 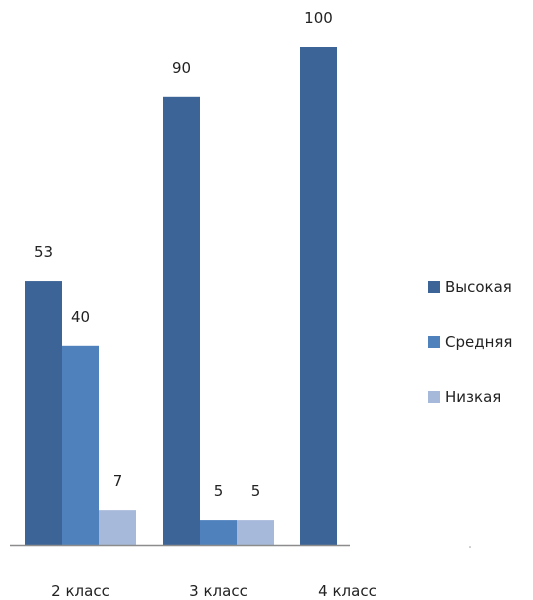 I want to click on data-label-2-0: 7, so click(x=118, y=481).